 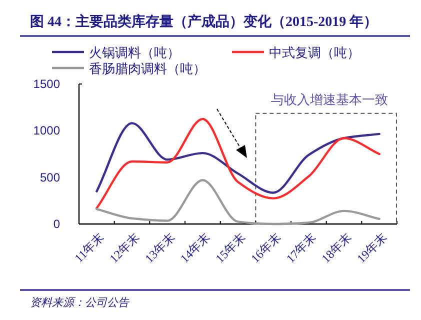 I want to click on x-tick-label: 11年末, so click(x=89, y=248).